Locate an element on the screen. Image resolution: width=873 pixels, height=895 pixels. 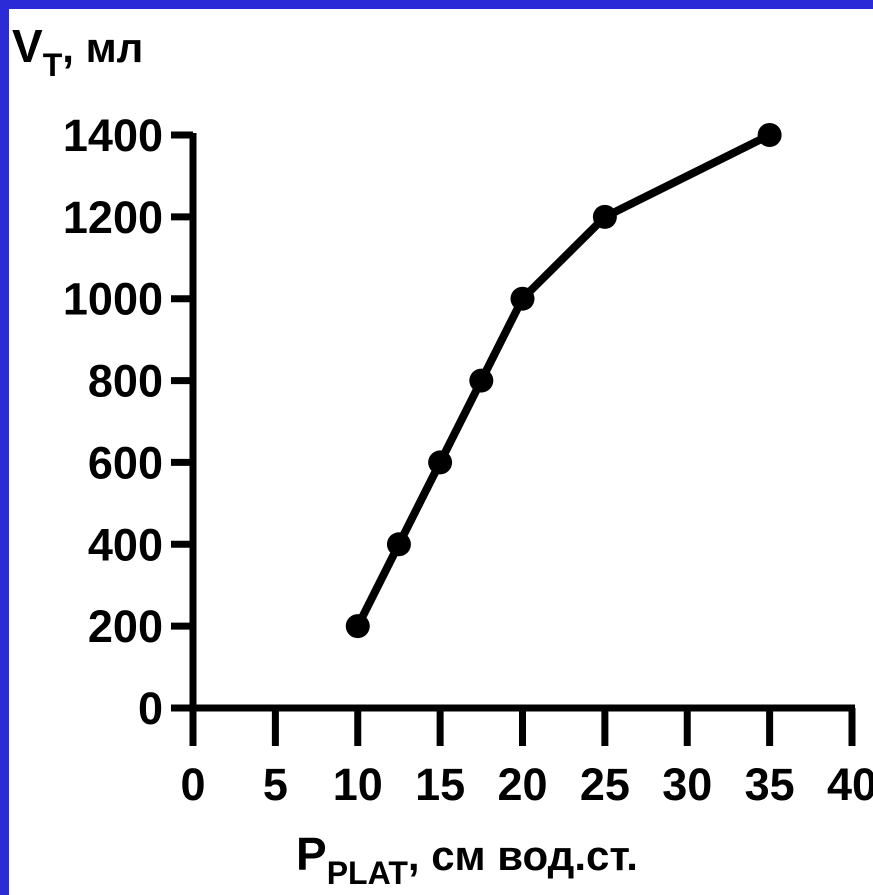
x-tick-label: 25 is located at coordinates (605, 784).